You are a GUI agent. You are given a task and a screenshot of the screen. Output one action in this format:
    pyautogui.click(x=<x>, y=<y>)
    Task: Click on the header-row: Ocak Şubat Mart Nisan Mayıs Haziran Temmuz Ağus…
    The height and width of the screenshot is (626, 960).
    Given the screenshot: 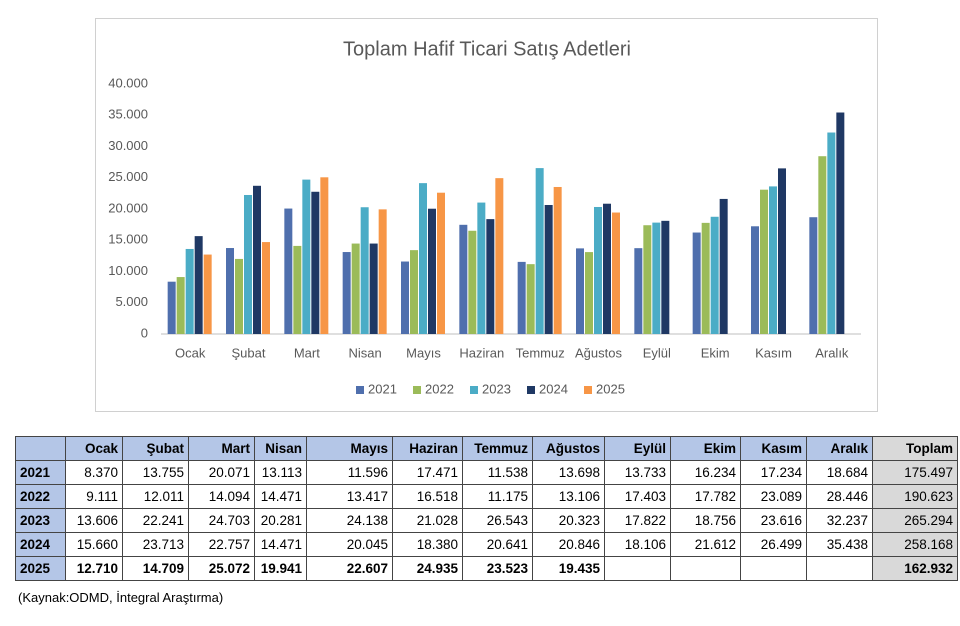 What is the action you would take?
    pyautogui.click(x=486, y=448)
    